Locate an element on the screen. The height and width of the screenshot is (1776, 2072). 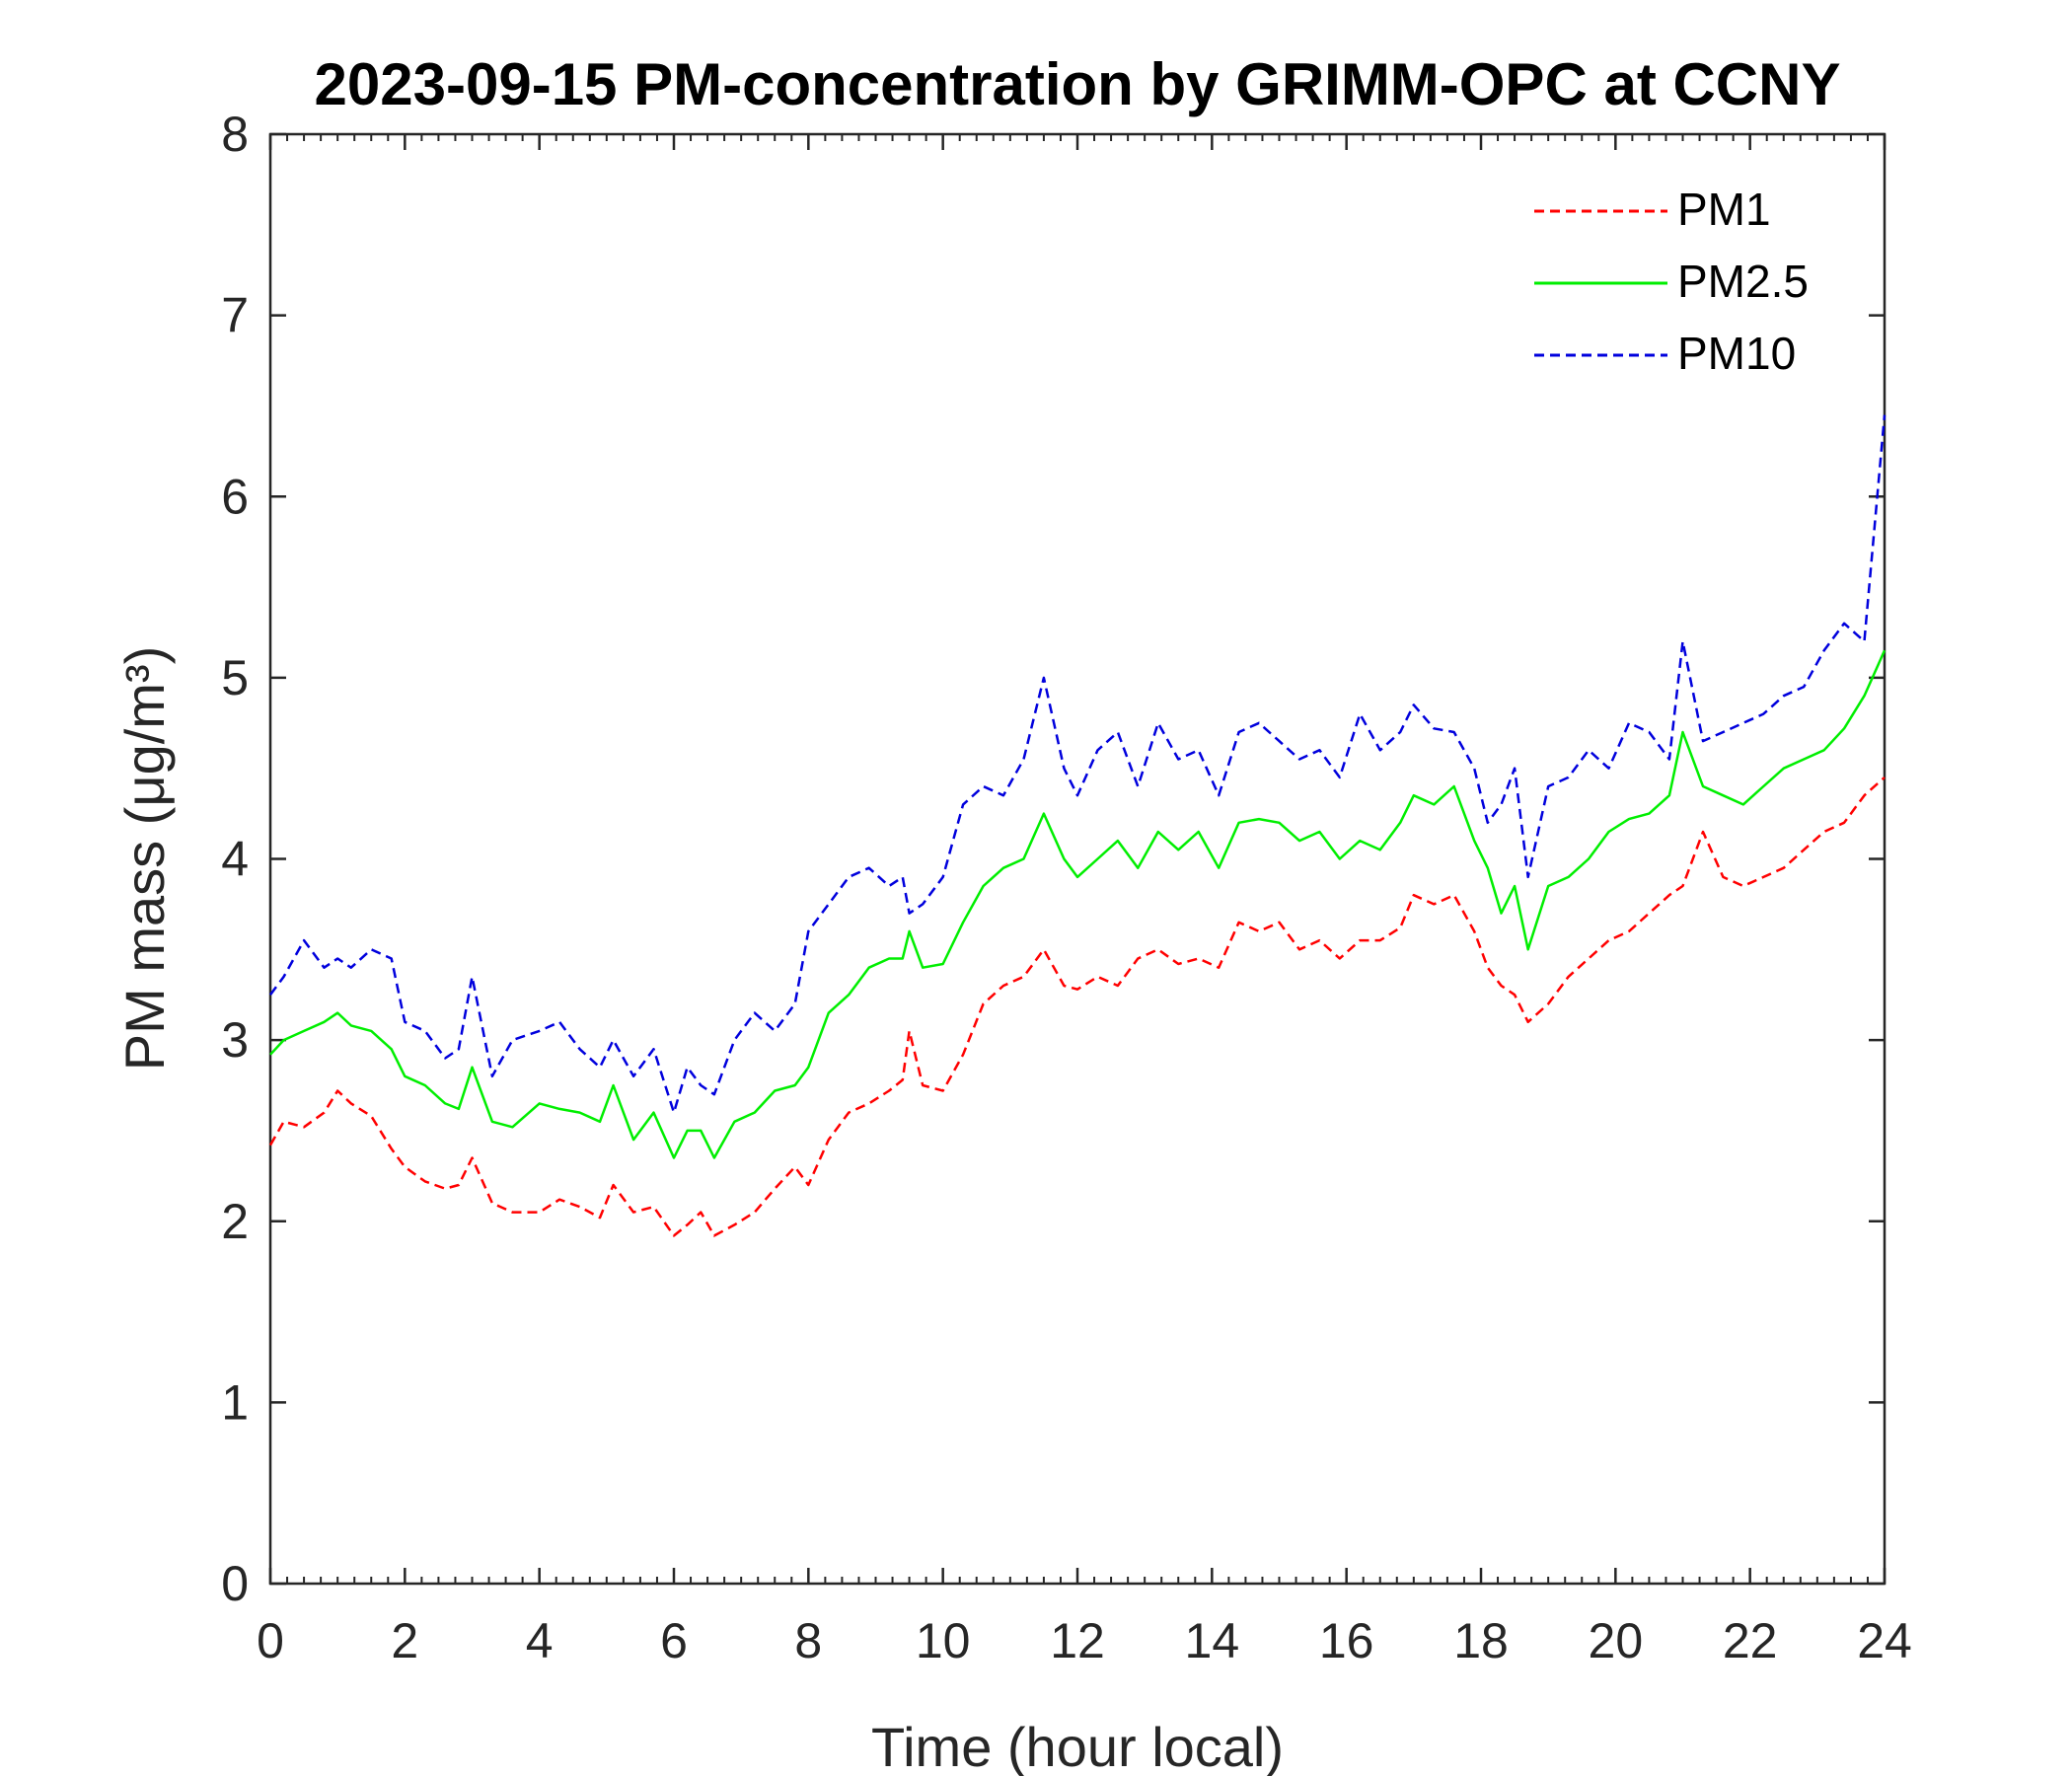
y-tick-label: 4 is located at coordinates (235, 859).